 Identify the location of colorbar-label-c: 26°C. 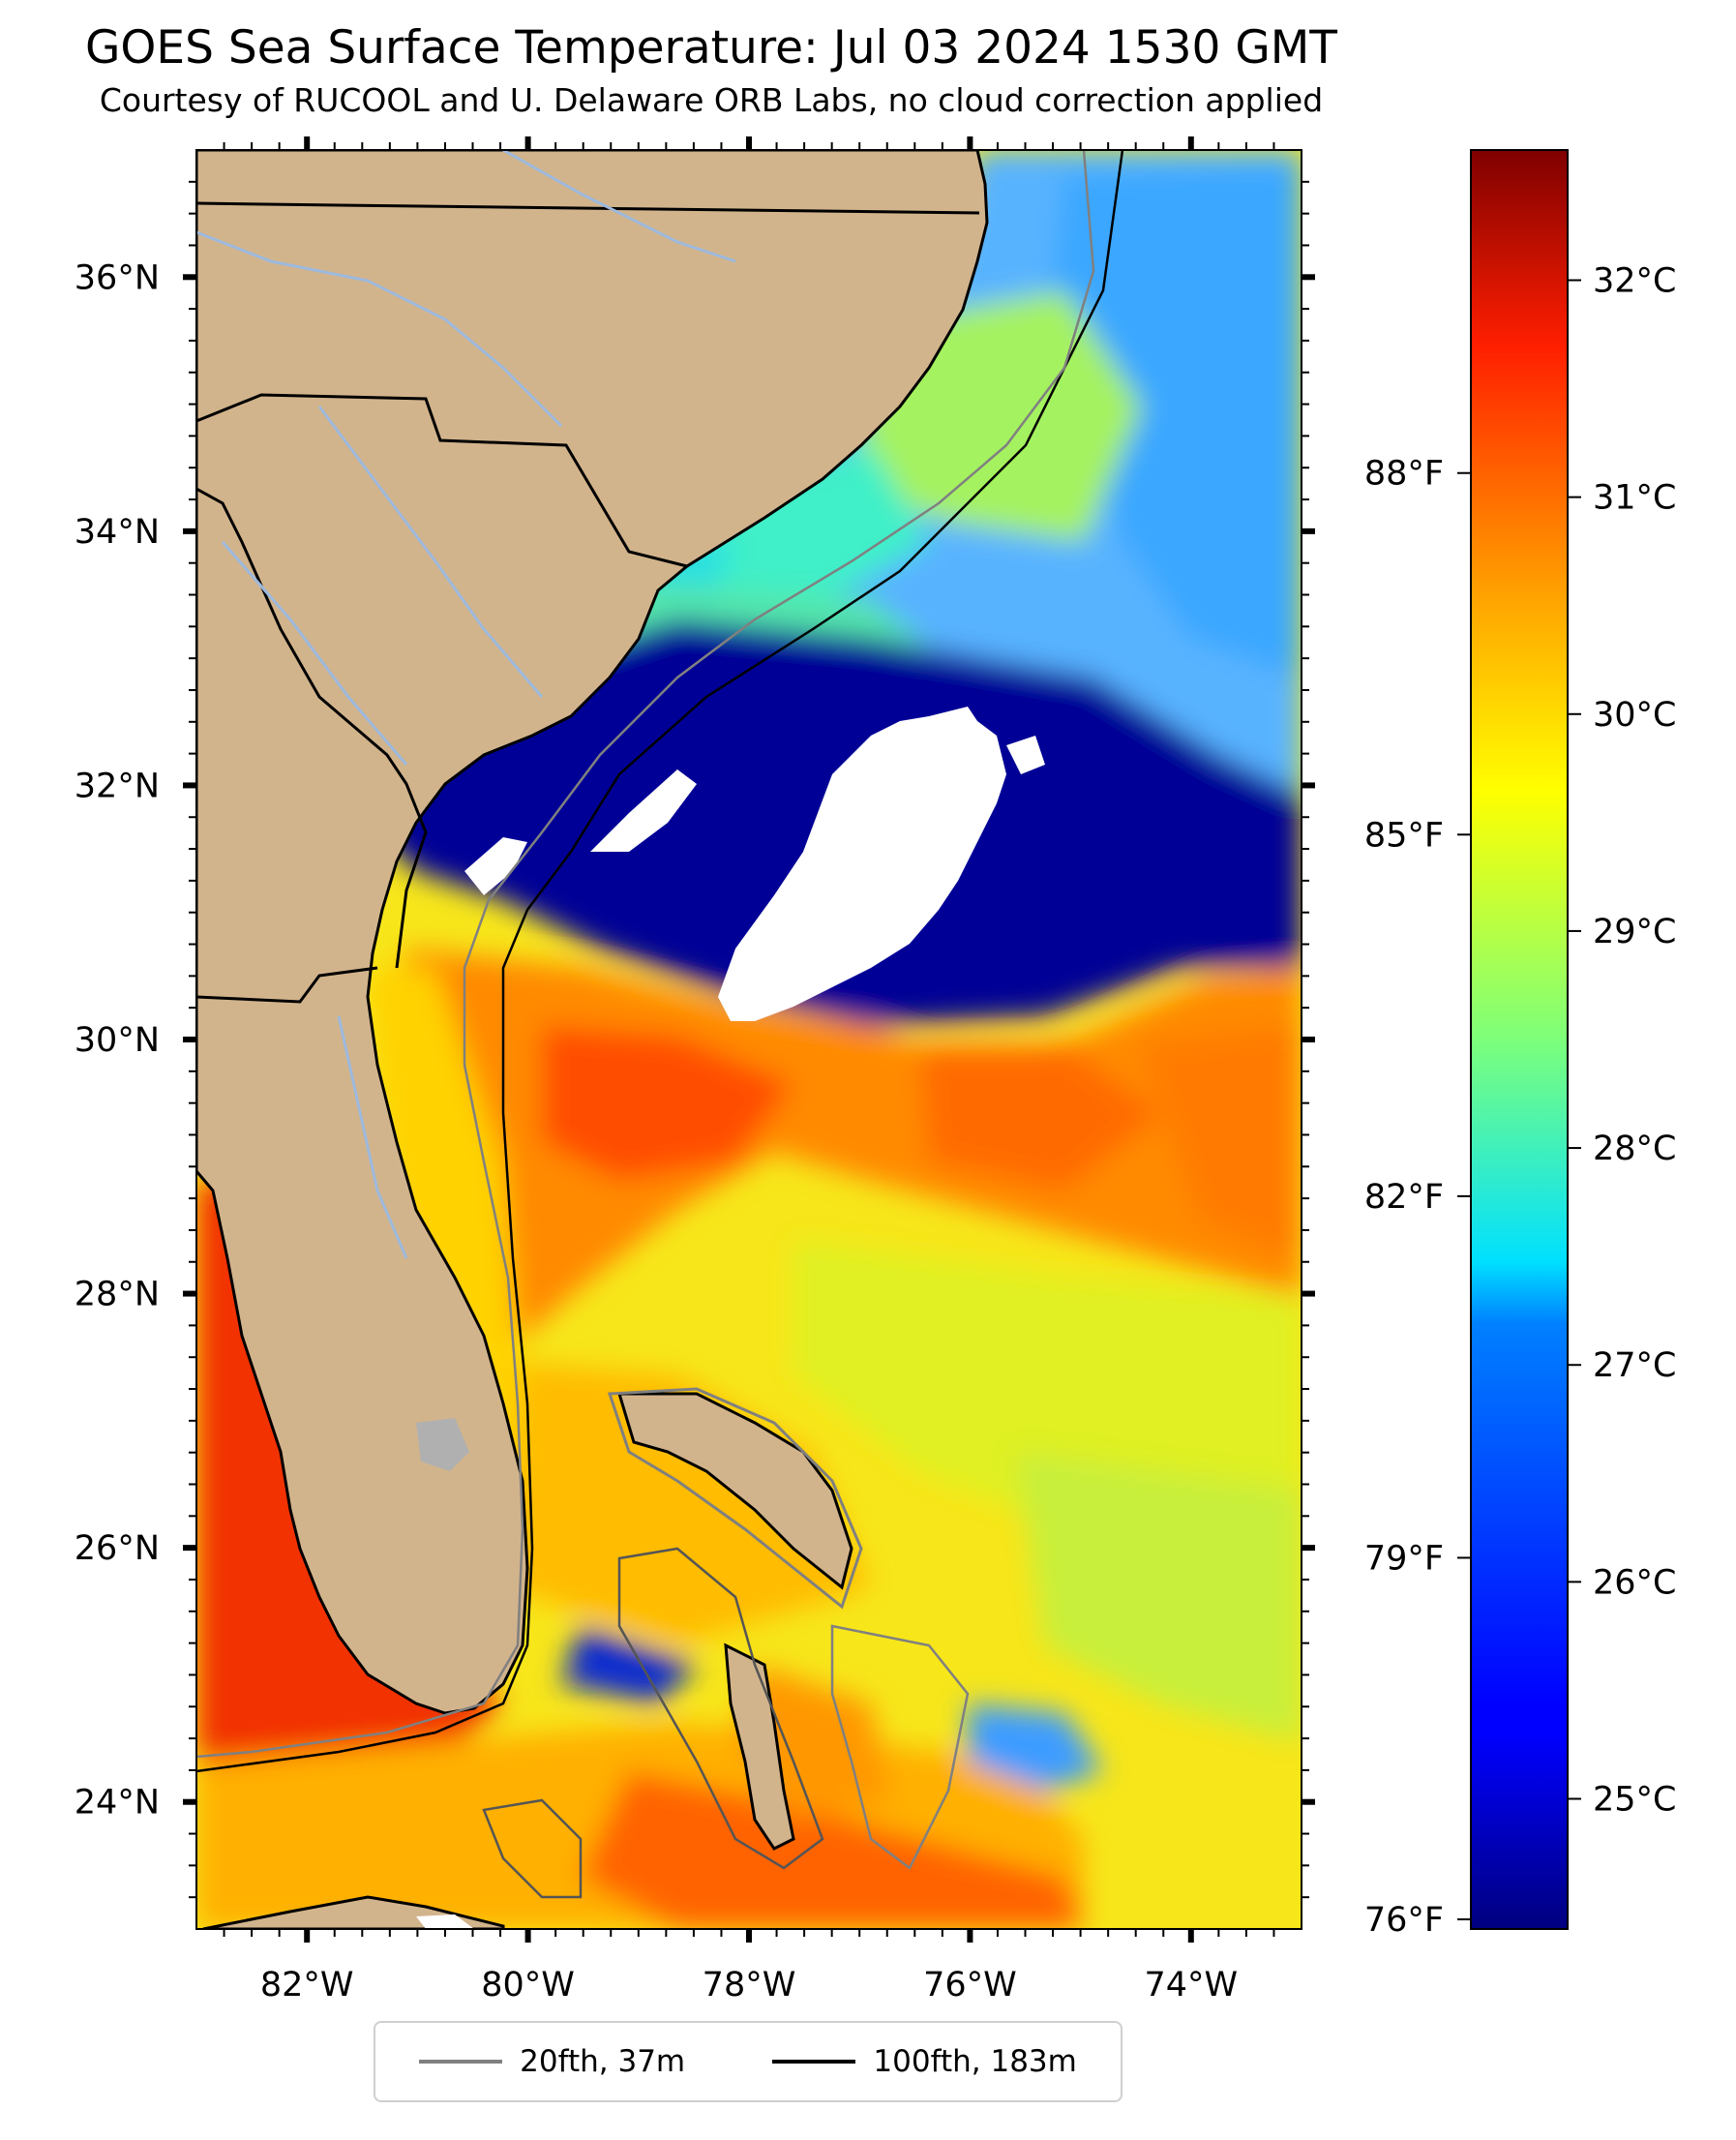
(1634, 1583).